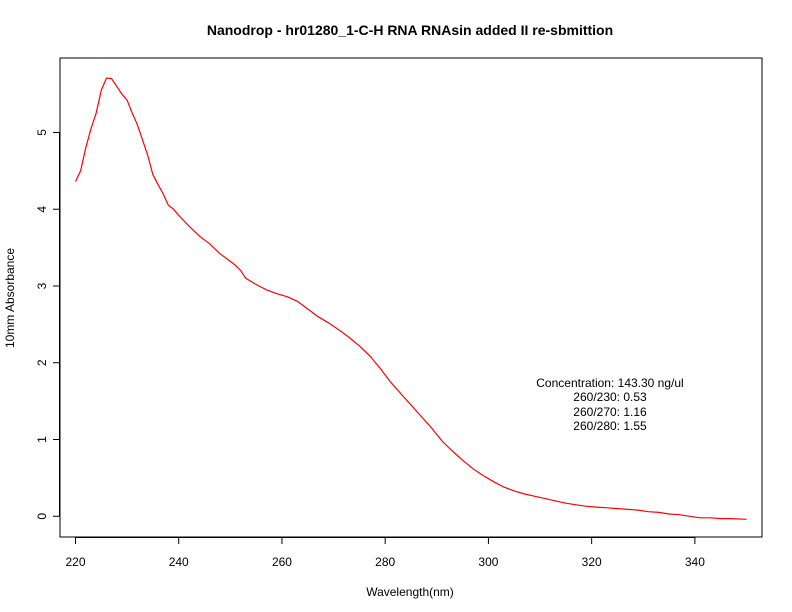  What do you see at coordinates (385, 553) in the screenshot?
I see `x-axis: 220 240 260 280 300 320 340` at bounding box center [385, 553].